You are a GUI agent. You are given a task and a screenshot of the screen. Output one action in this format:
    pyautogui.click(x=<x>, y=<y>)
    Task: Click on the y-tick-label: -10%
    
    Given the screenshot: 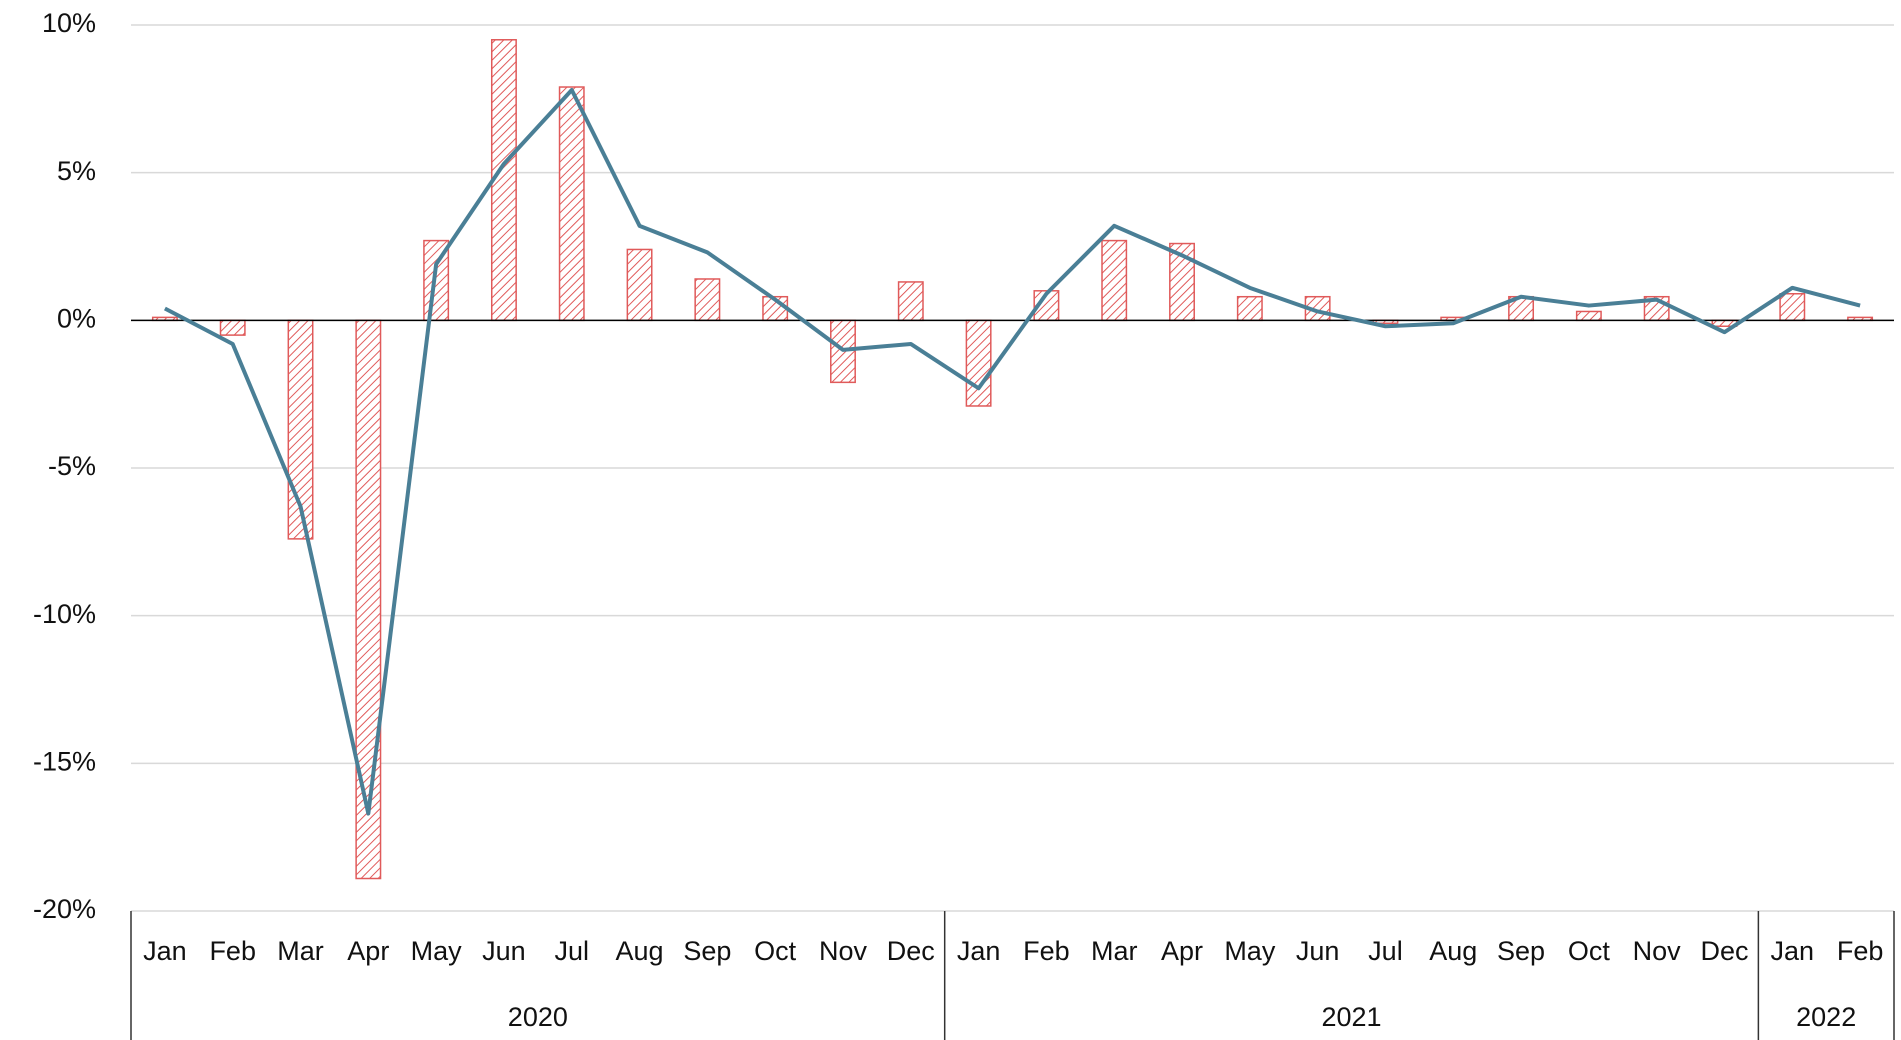 What is the action you would take?
    pyautogui.click(x=64, y=614)
    